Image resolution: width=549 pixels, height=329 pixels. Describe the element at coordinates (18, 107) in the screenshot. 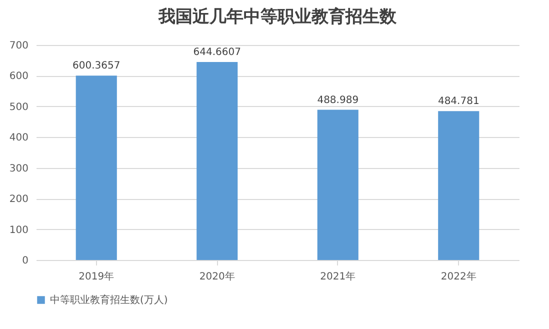

I see `y-tick-label: 500` at that location.